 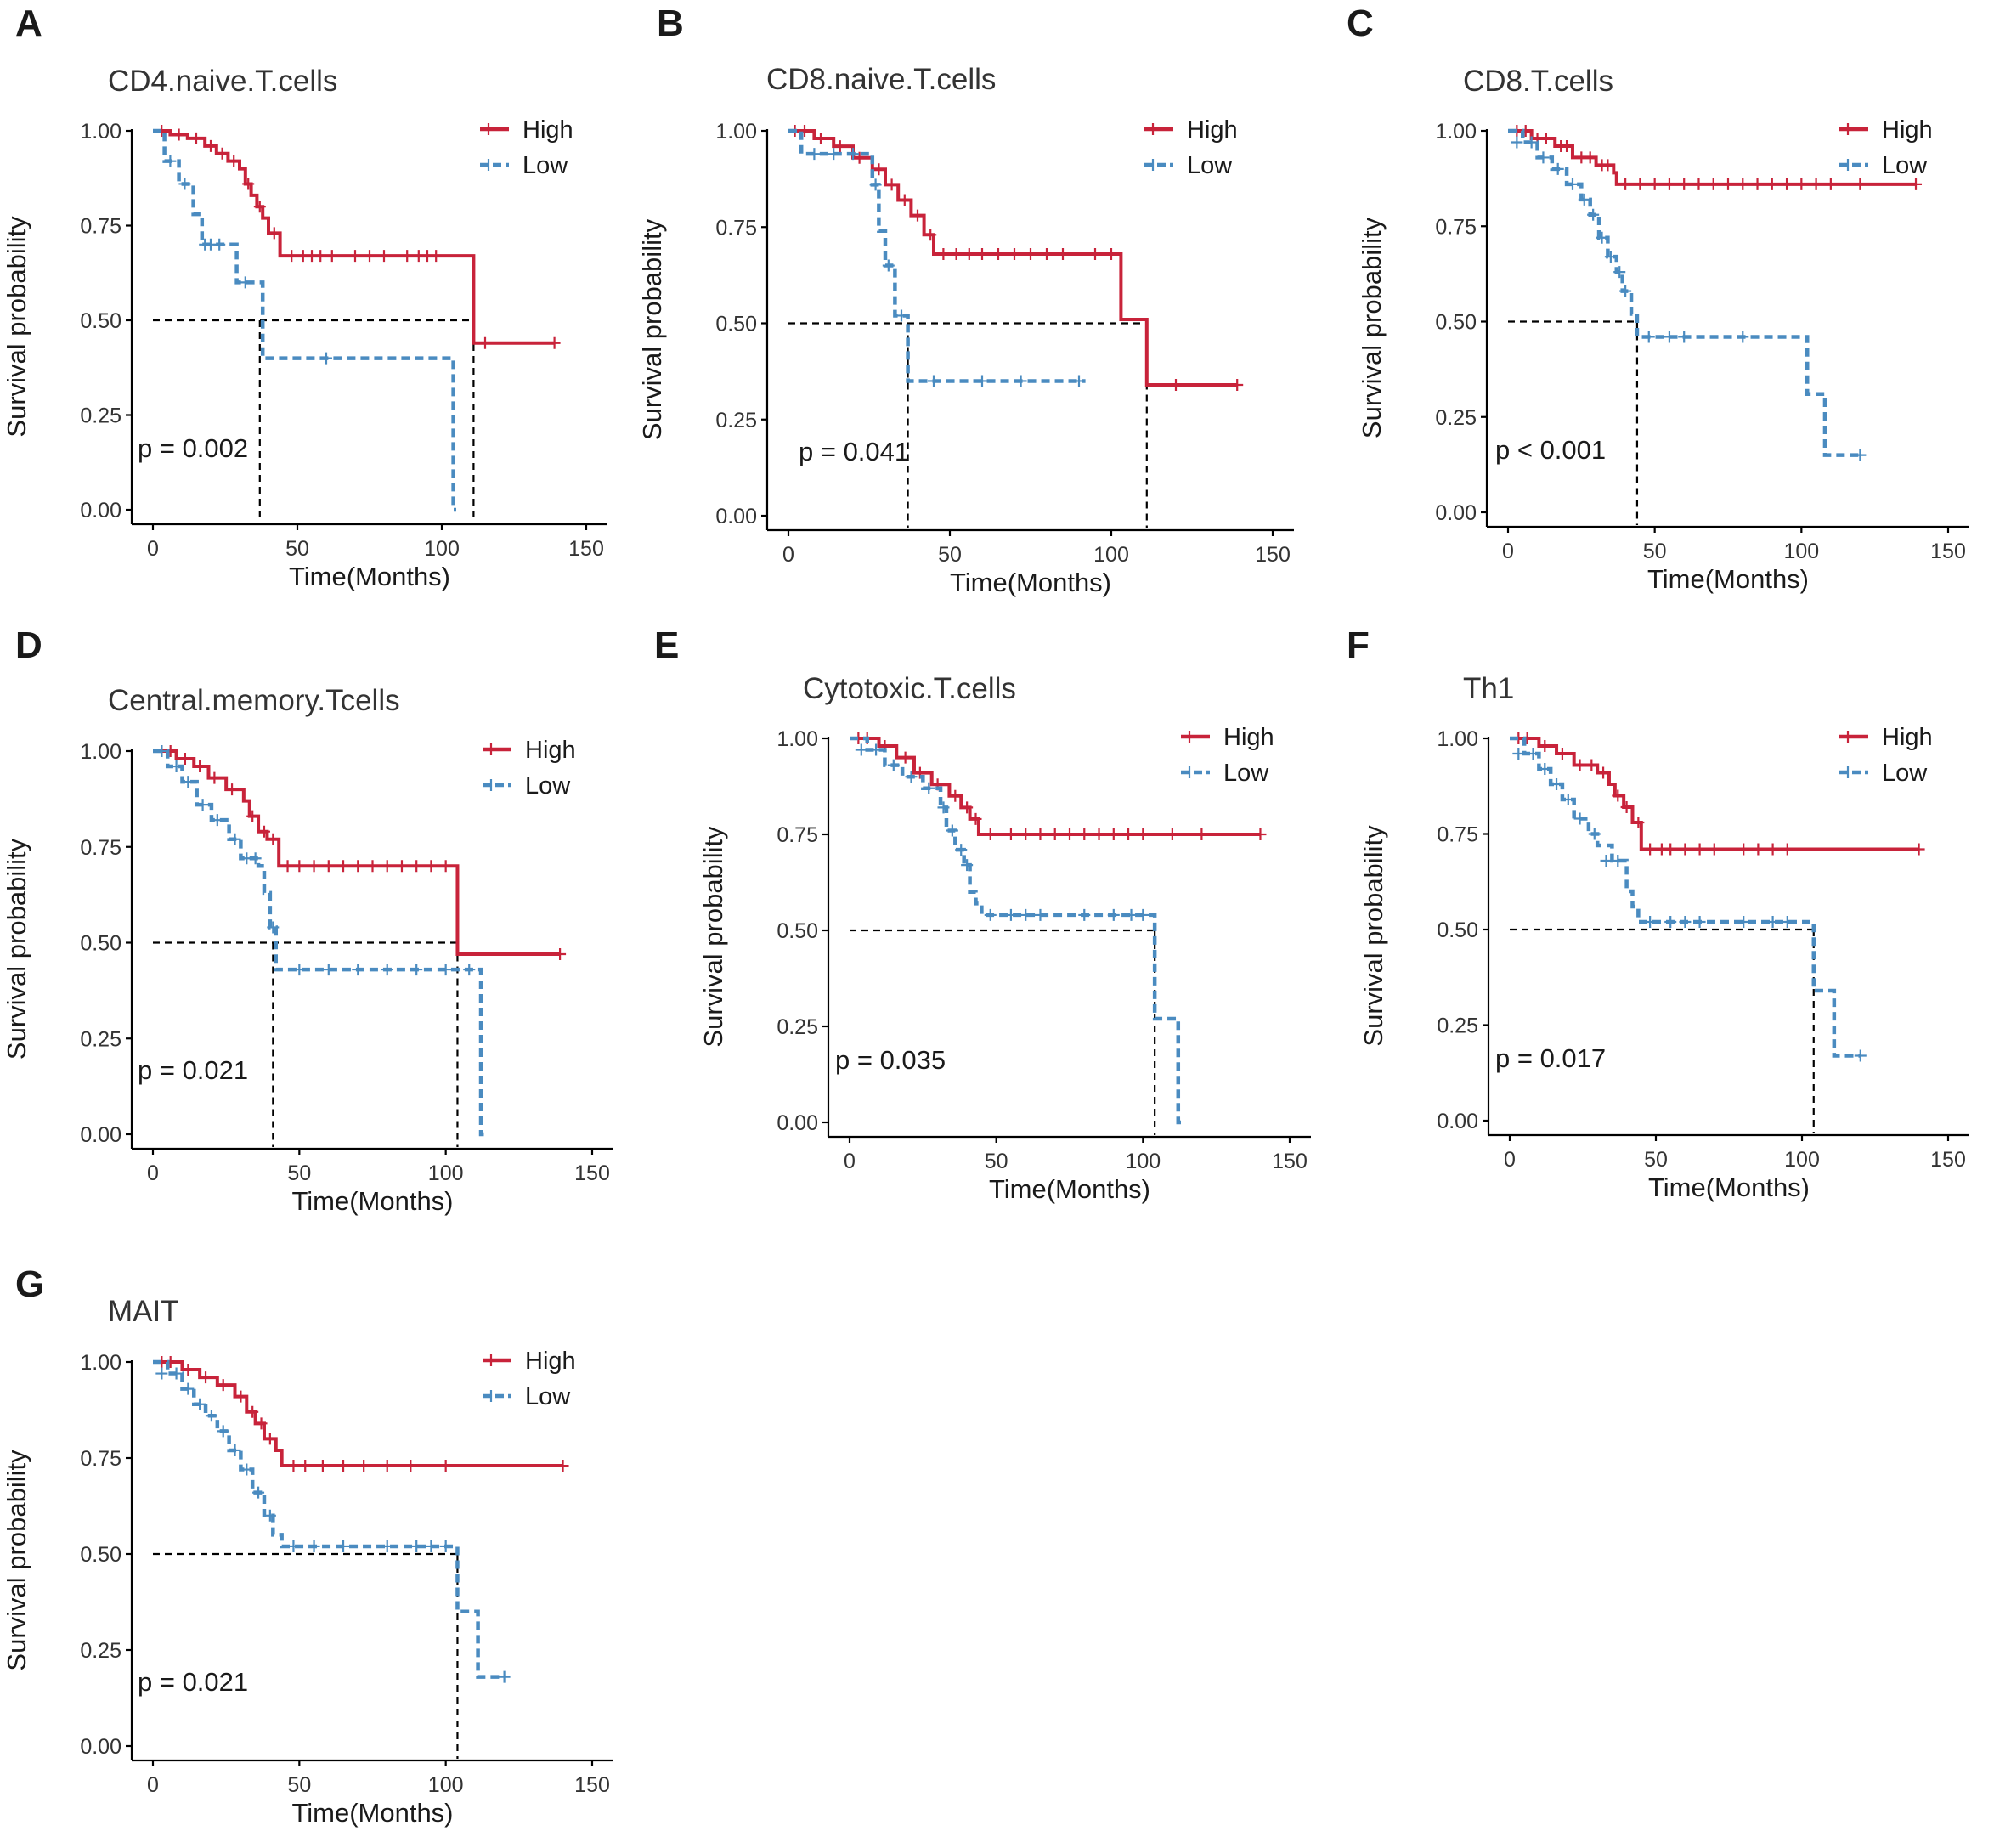 I want to click on legend: High Low, so click(x=526, y=147).